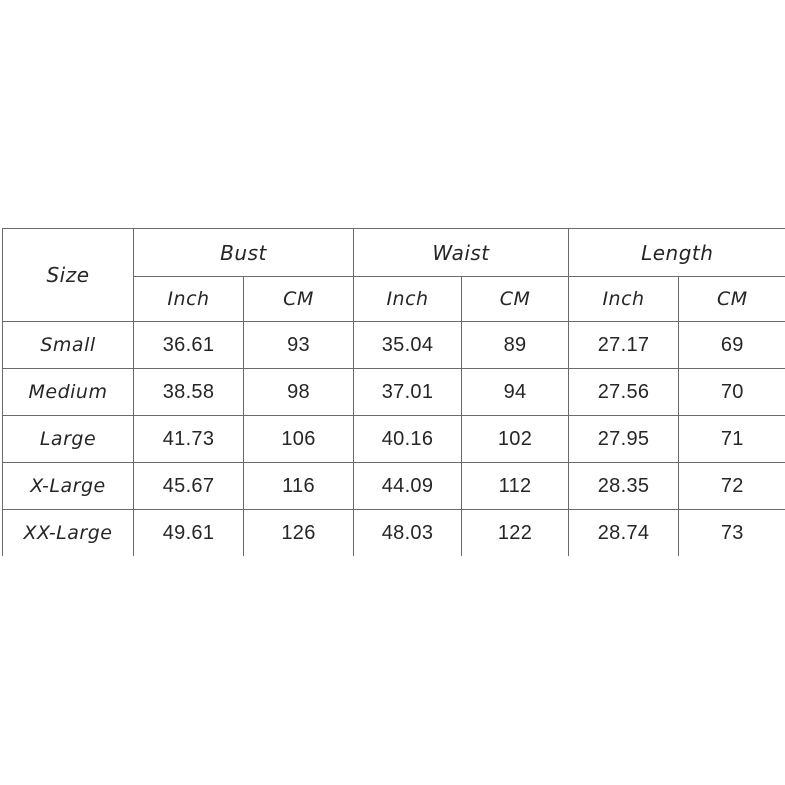 The image size is (785, 785). What do you see at coordinates (68, 392) in the screenshot?
I see `size-label: Medium` at bounding box center [68, 392].